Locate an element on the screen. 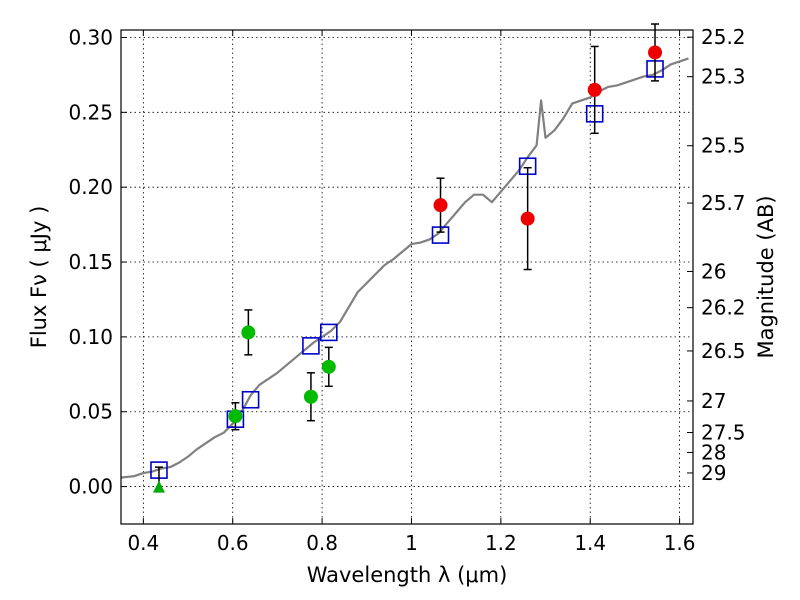 This screenshot has height=600, width=800. y-right-tick-label: 25.5 is located at coordinates (723, 146).